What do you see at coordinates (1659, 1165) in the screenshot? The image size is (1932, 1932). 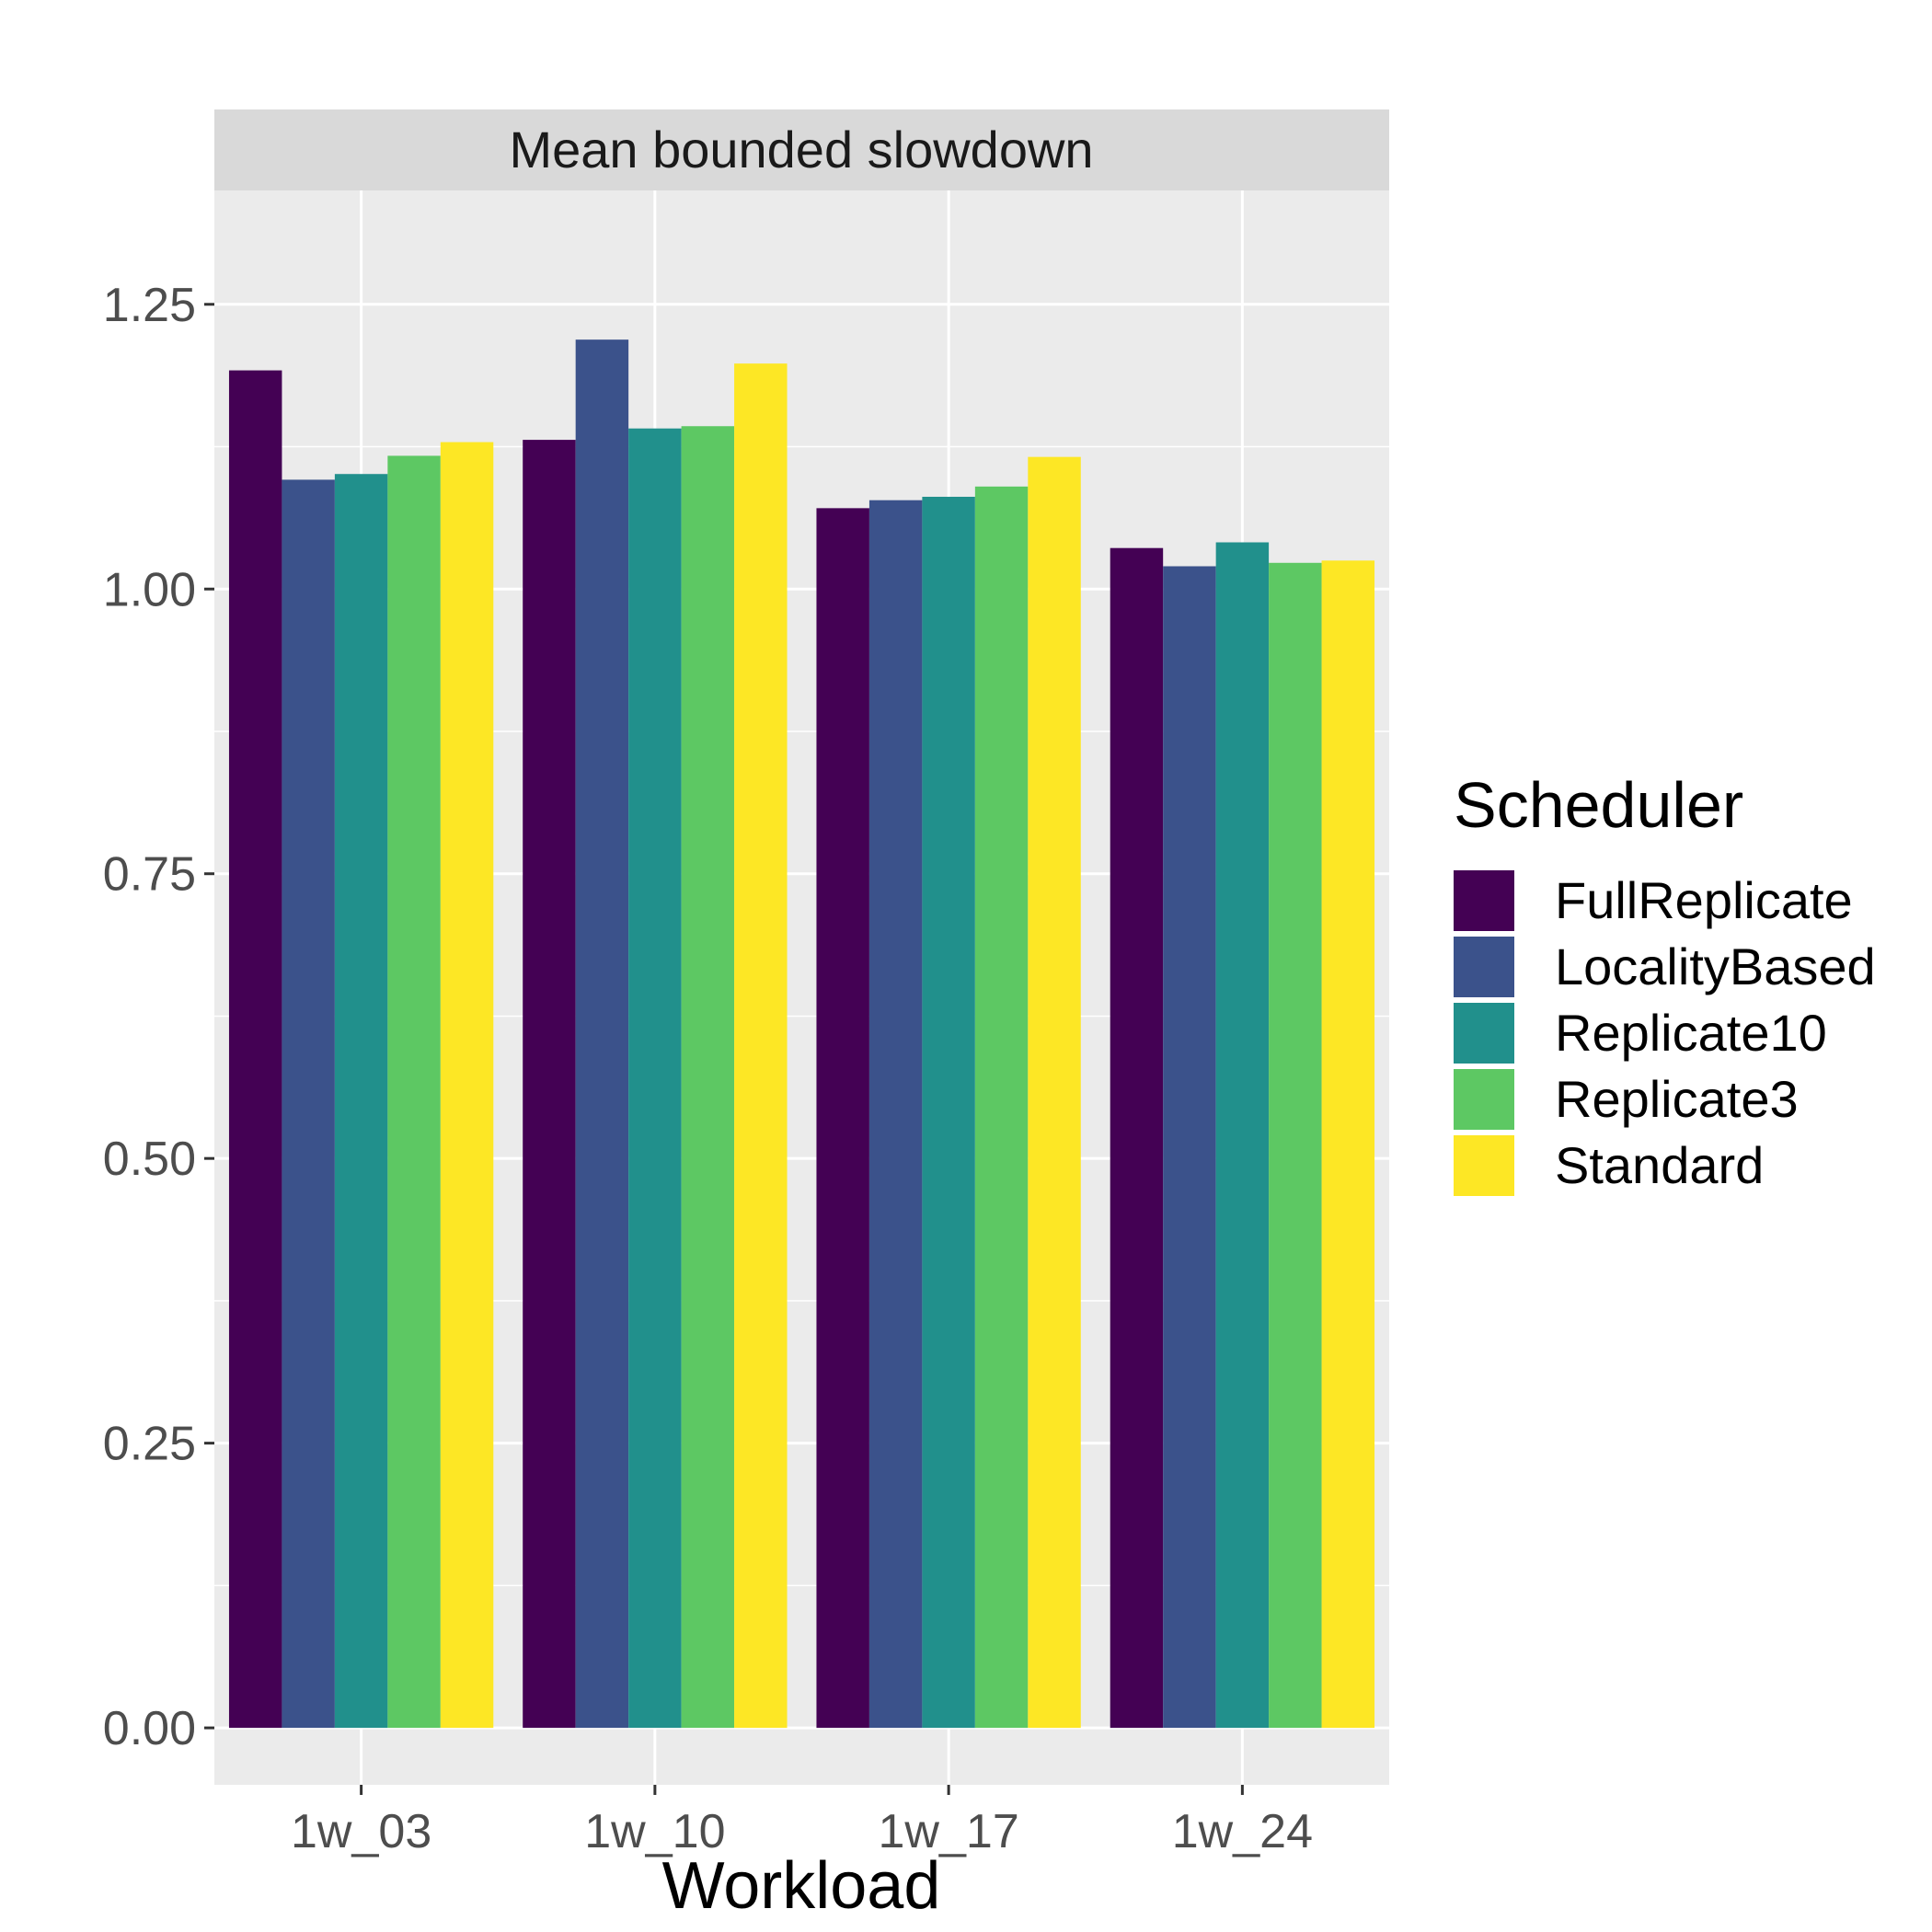 I see `legend-label: Standard` at bounding box center [1659, 1165].